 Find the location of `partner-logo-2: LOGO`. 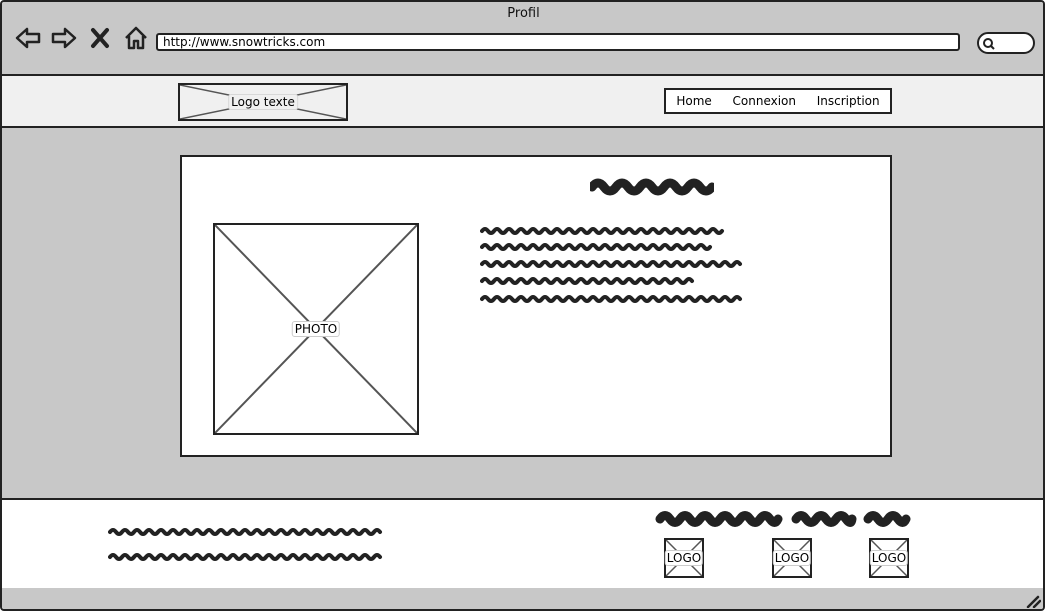

partner-logo-2: LOGO is located at coordinates (792, 558).